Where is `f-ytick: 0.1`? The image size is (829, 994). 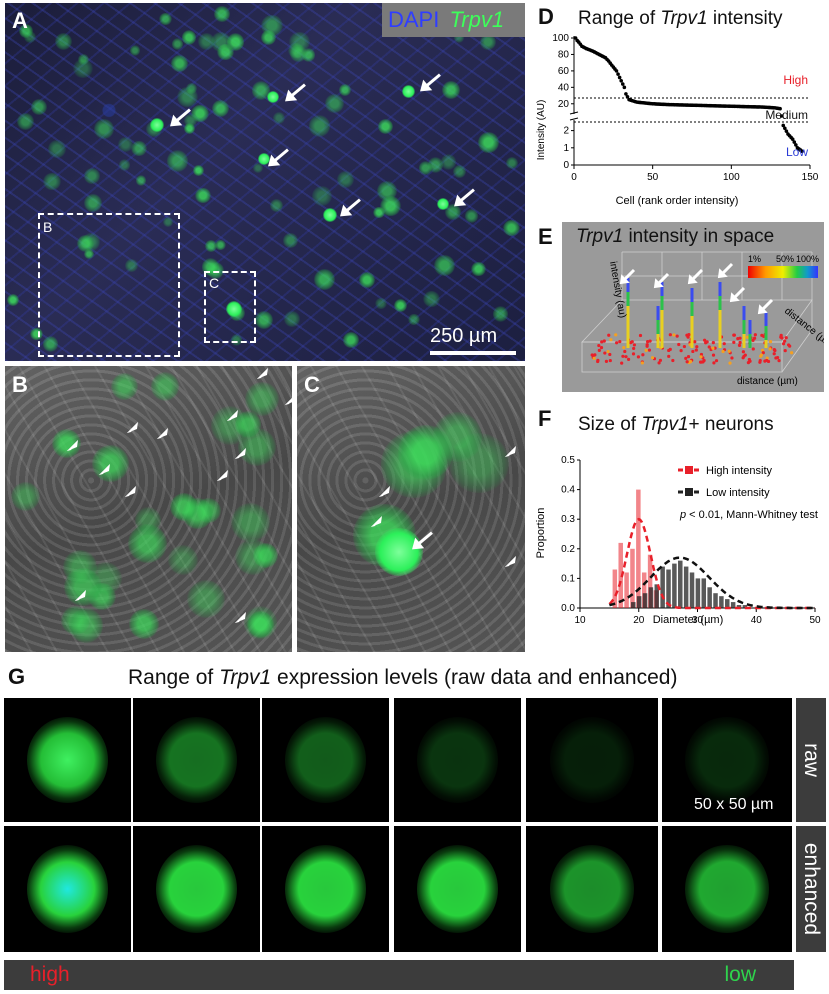
f-ytick: 0.1 is located at coordinates (568, 578).